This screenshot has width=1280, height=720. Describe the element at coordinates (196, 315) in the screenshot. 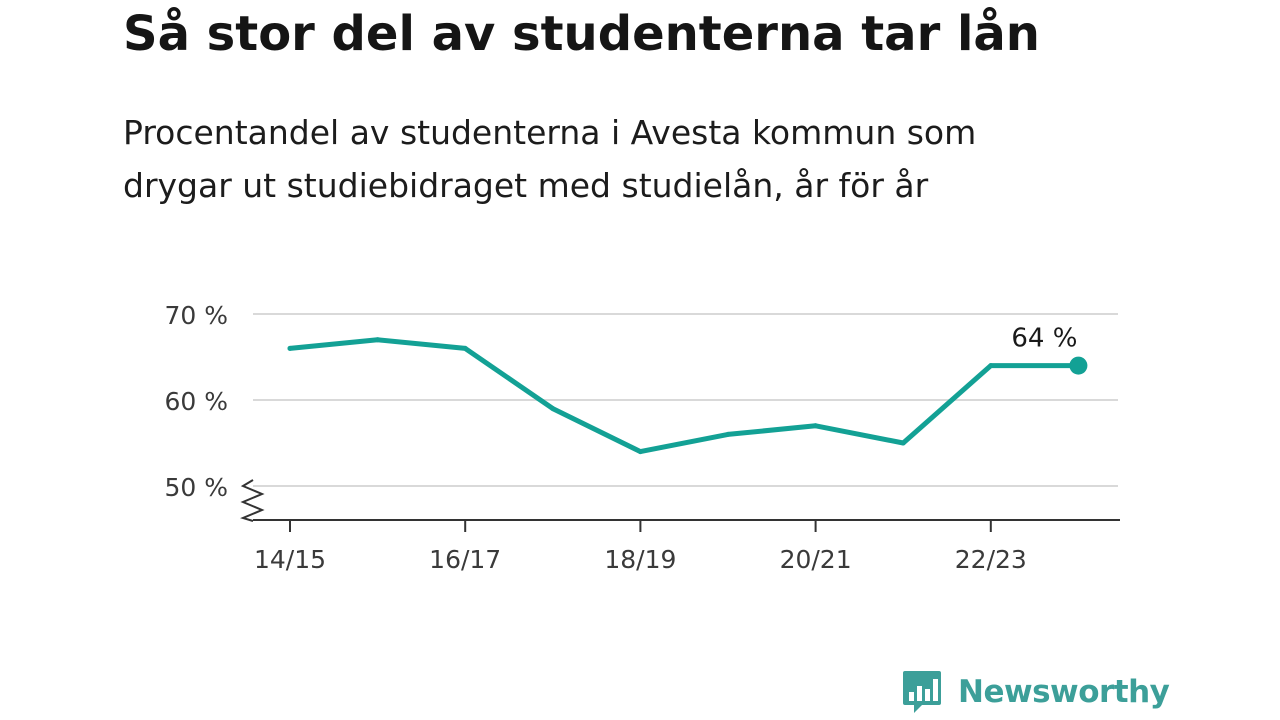

I see `y-tick-label: 70 %` at that location.